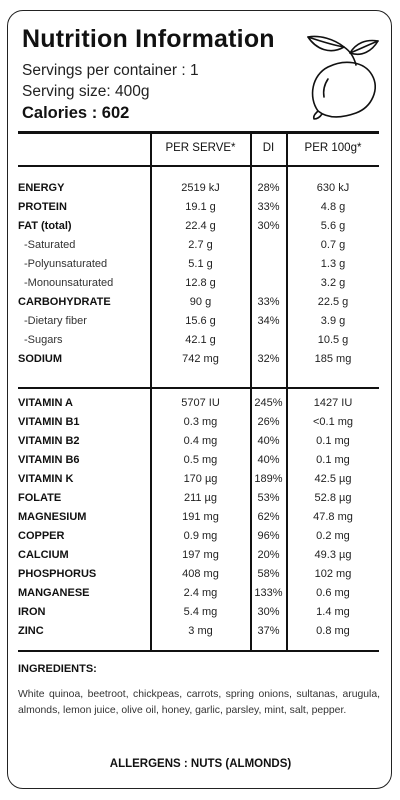  I want to click on per-100g-value: <0.1 mg, so click(333, 422).